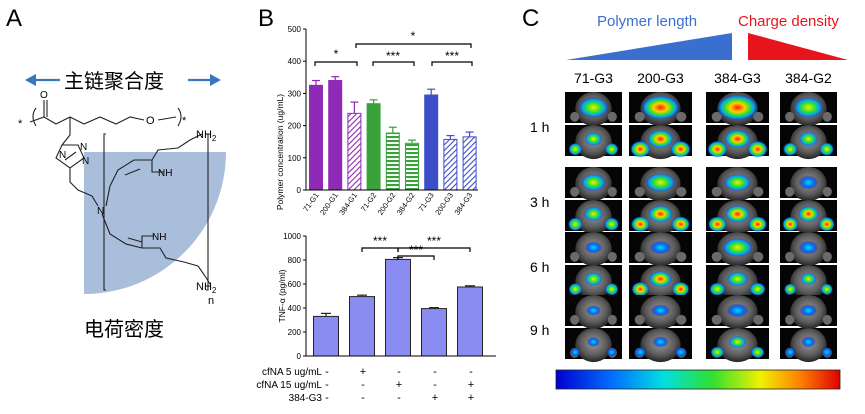  Describe the element at coordinates (593, 345) in the screenshot. I see `mouse-image-71-G3-9h-ventral` at that location.